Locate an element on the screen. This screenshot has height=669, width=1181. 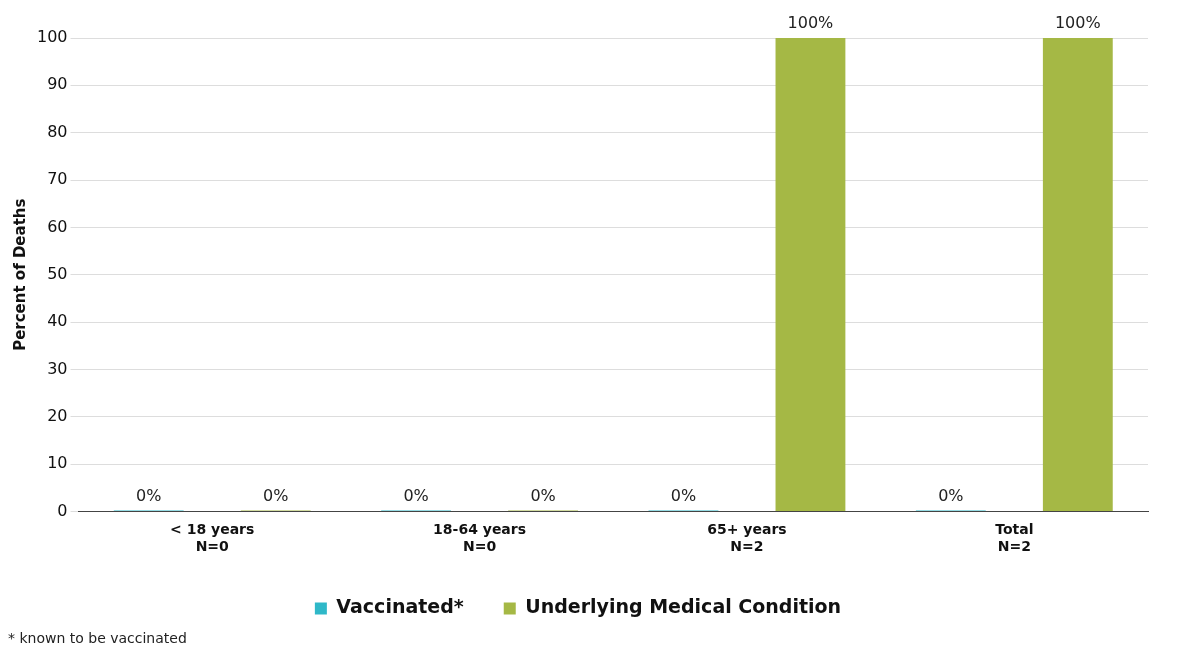
y-tick-label: 10 is located at coordinates (57, 463).